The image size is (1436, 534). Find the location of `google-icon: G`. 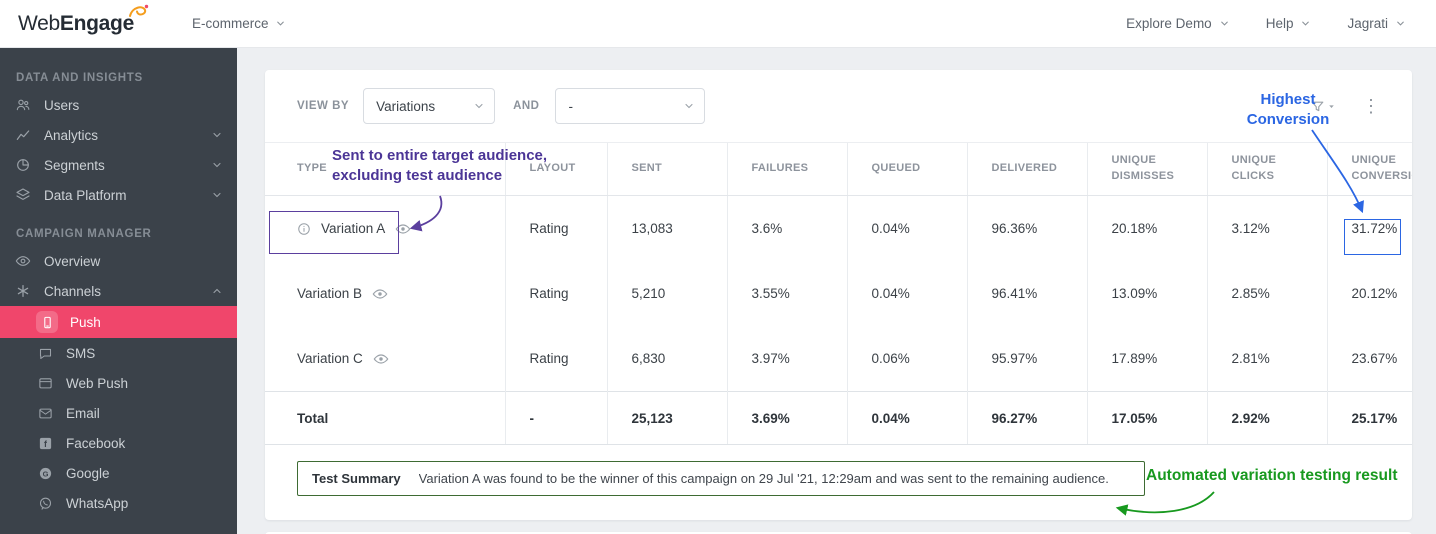

google-icon: G is located at coordinates (45, 473).